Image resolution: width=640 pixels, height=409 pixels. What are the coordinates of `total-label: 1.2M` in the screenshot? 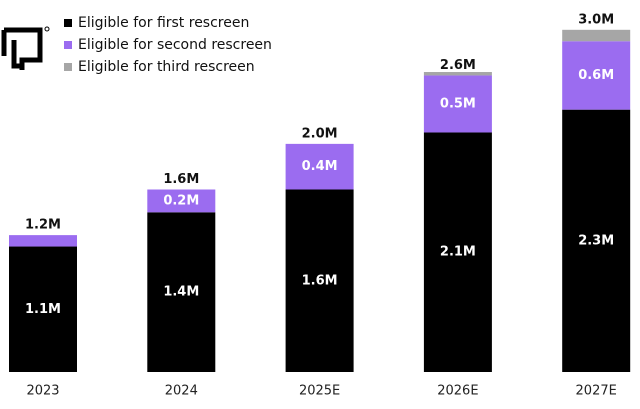 It's located at (43, 225).